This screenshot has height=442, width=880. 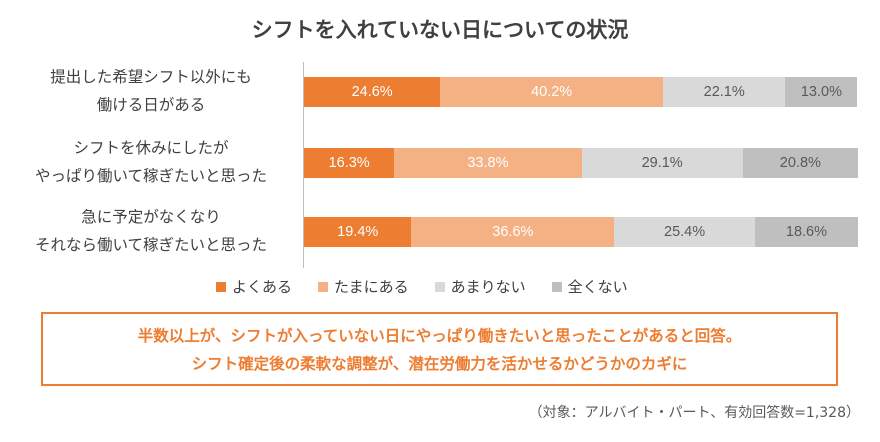 What do you see at coordinates (151, 148) in the screenshot?
I see `category-label-line: シフトを休みにしたが` at bounding box center [151, 148].